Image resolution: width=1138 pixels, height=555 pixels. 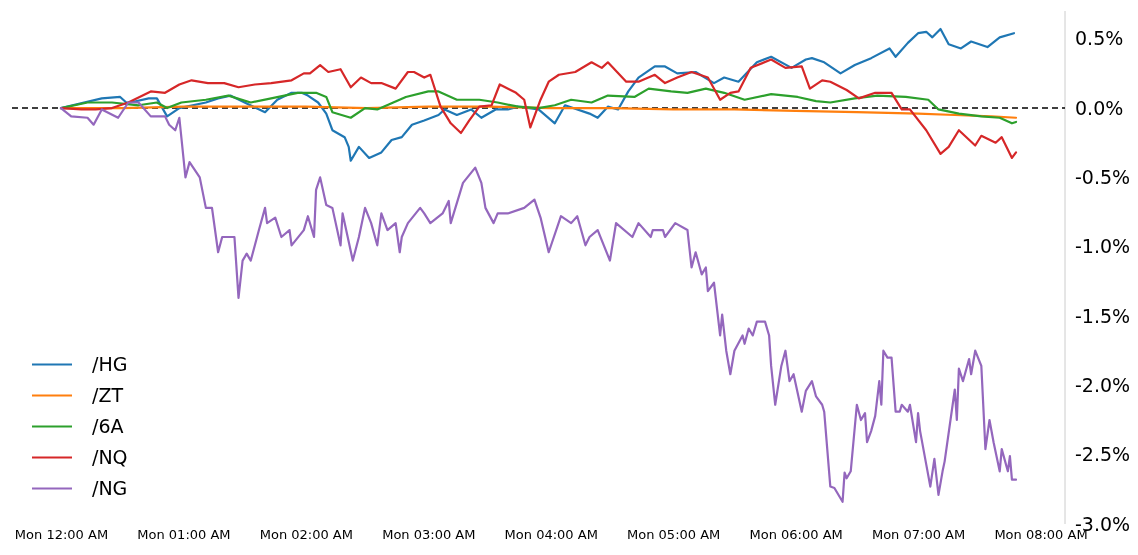 I want to click on x-tick-label: Mon 01:00 AM, so click(x=184, y=535).